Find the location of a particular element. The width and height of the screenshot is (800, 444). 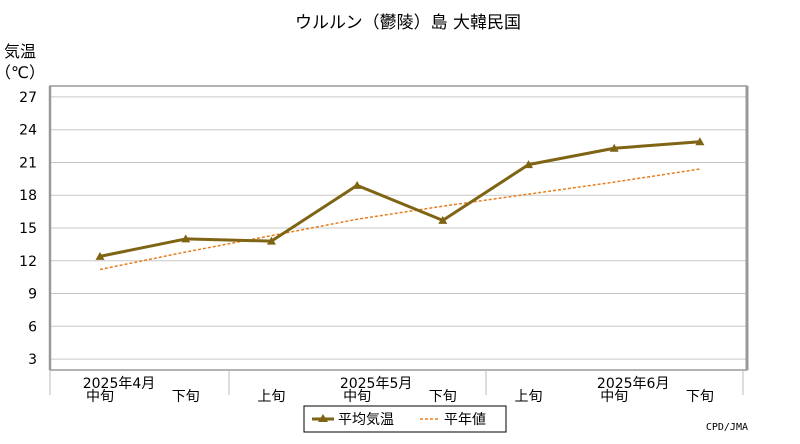

y-tick-label: 15 is located at coordinates (28, 229).